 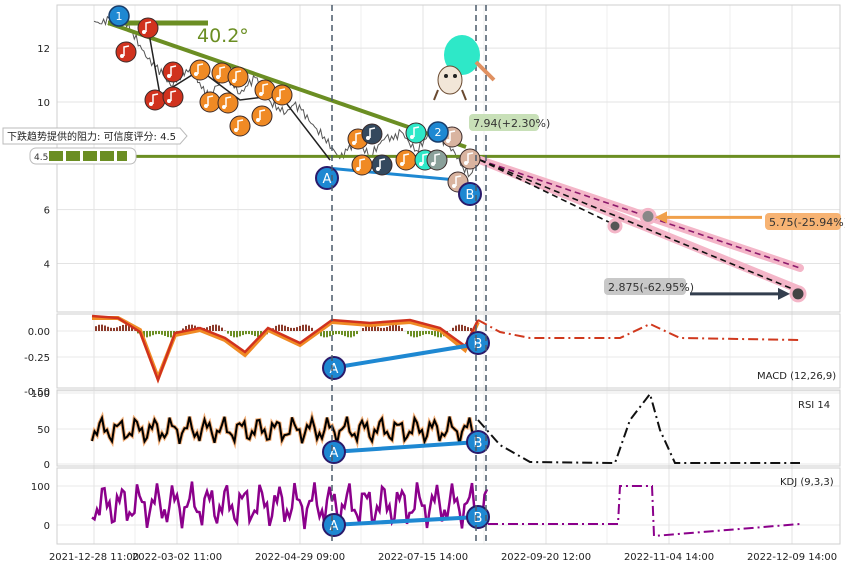 I want to click on x-tick-label: 2022-04-29 09:00, so click(x=300, y=557).